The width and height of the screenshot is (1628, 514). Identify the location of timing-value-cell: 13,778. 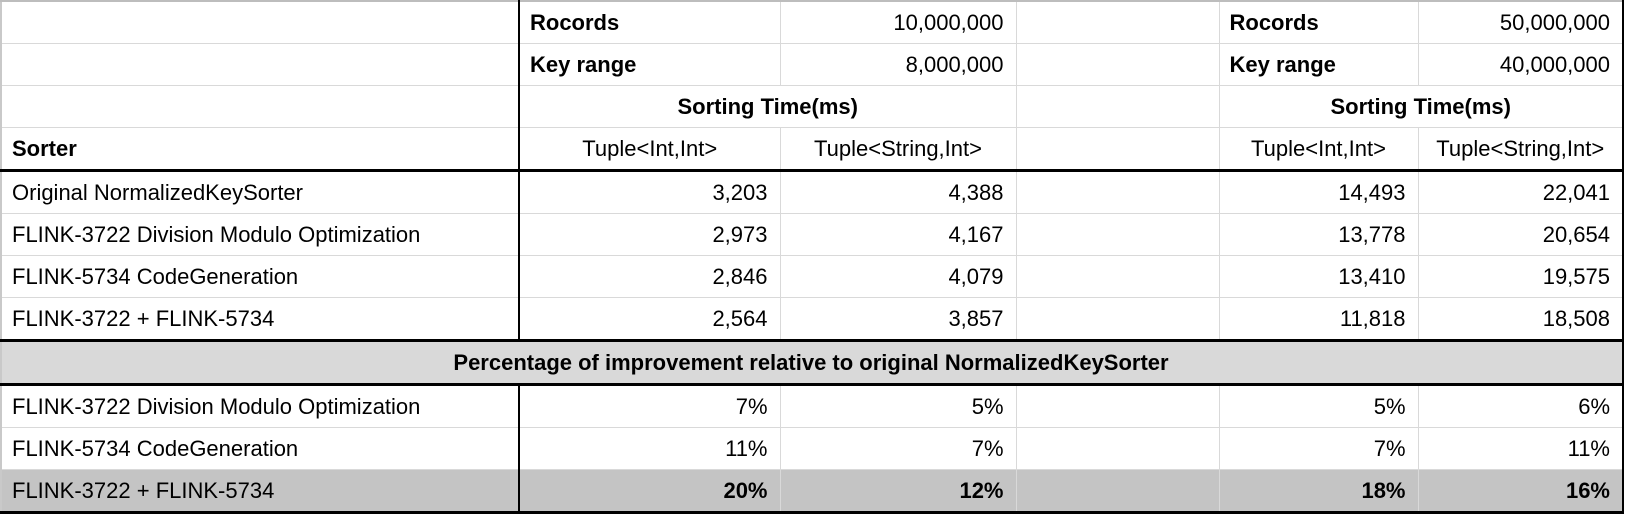
(1318, 234).